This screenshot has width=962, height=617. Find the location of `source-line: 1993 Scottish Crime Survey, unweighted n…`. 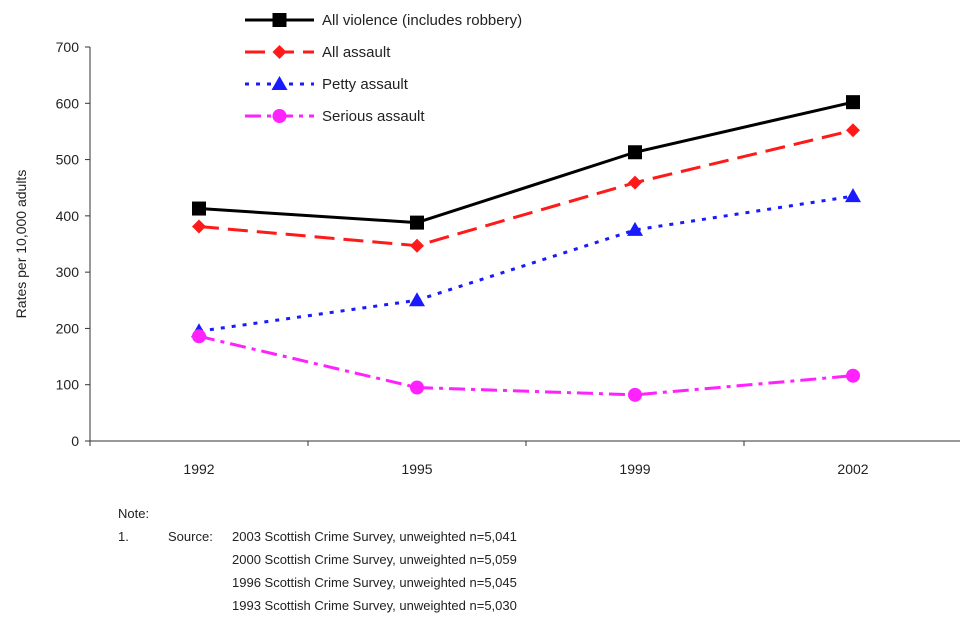

source-line: 1993 Scottish Crime Survey, unweighted n… is located at coordinates (374, 605).